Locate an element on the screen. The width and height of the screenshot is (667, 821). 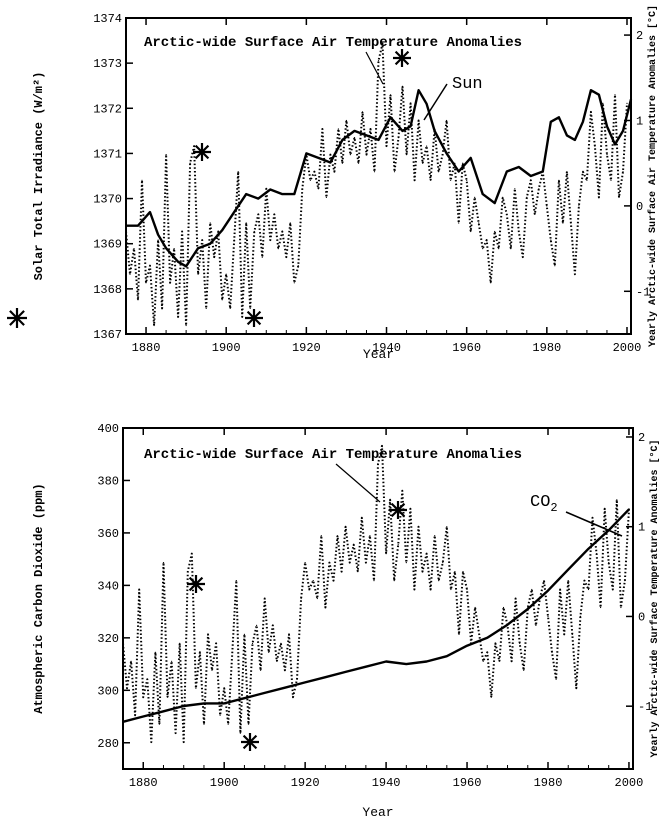
asterisk-markers is located at coordinates (17, 318).